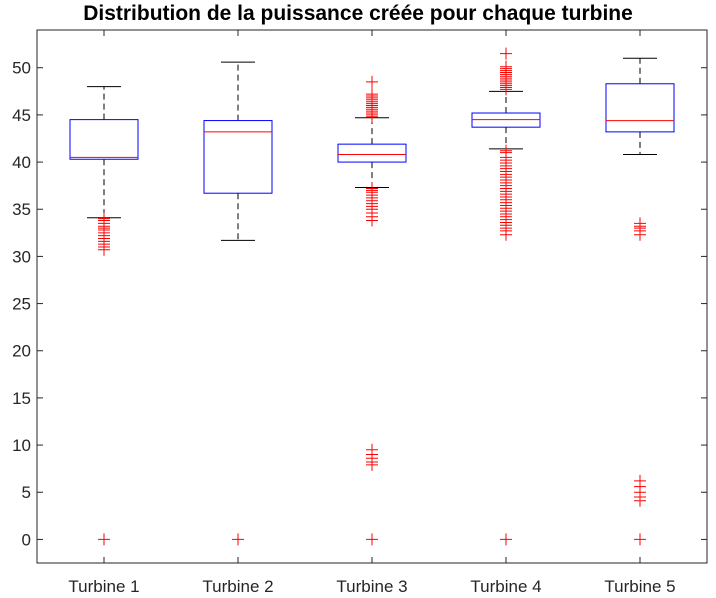 Image resolution: width=716 pixels, height=598 pixels. What do you see at coordinates (21, 445) in the screenshot?
I see `y-tick-label: 10` at bounding box center [21, 445].